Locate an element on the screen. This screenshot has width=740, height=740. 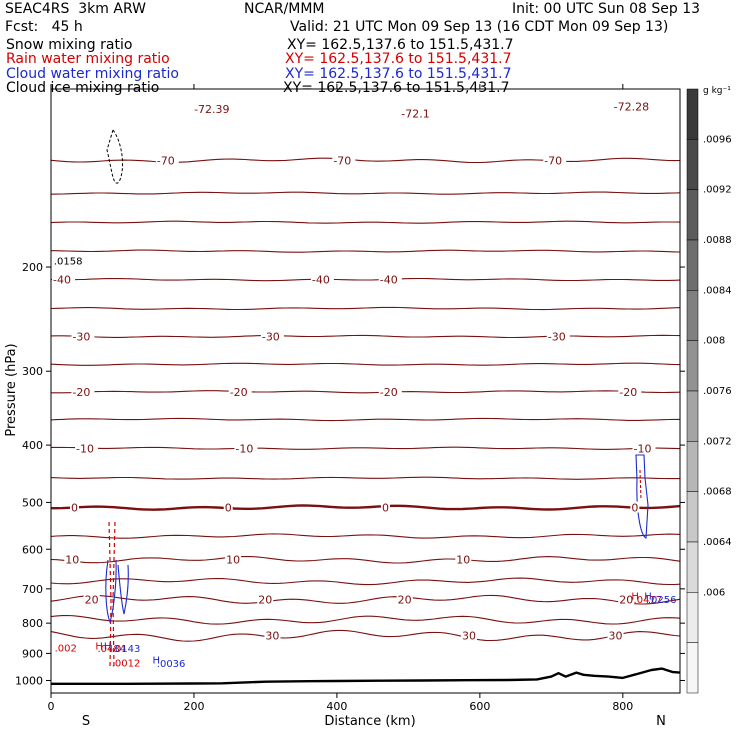
y-tick-label: 600 is located at coordinates (32, 549).